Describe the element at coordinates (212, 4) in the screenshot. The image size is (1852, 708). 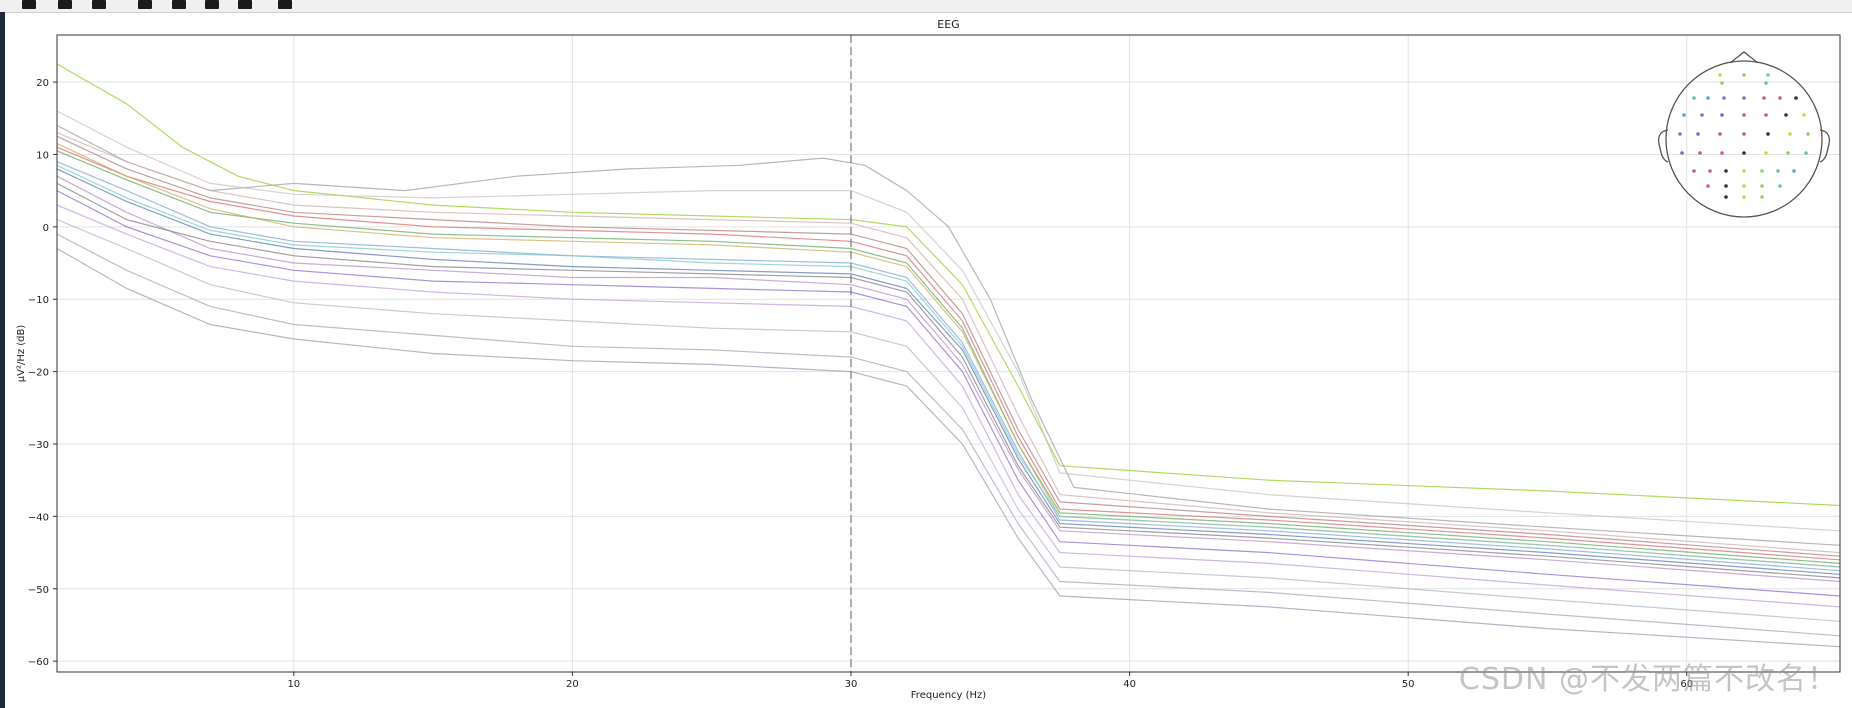
I see `subplots-config-icon` at that location.